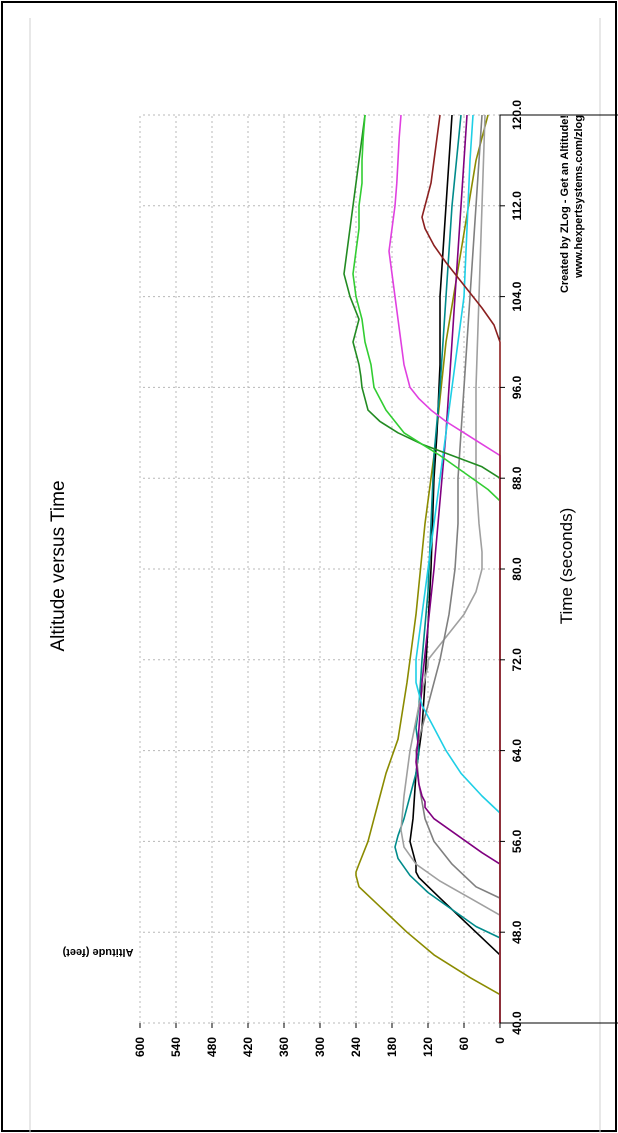 The width and height of the screenshot is (618, 1133). What do you see at coordinates (392, 1047) in the screenshot?
I see `y-tick-label: 180` at bounding box center [392, 1047].